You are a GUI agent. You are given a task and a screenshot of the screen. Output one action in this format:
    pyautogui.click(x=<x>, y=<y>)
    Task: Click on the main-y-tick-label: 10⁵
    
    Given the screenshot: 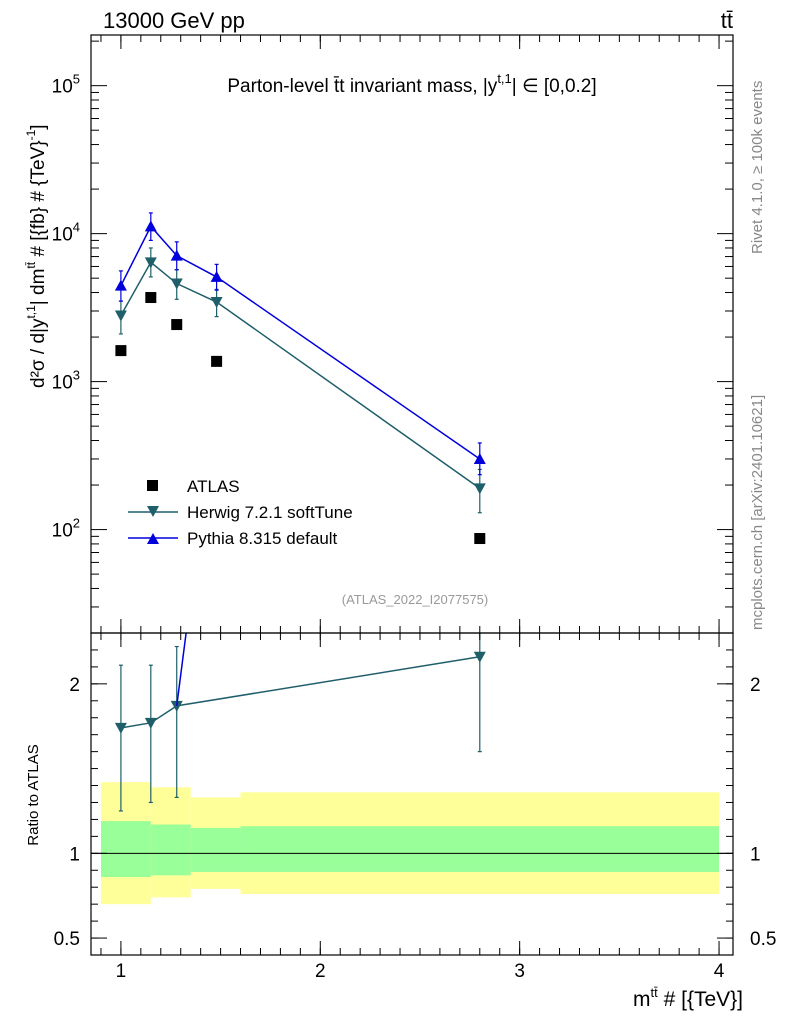 What is the action you would take?
    pyautogui.click(x=66, y=85)
    